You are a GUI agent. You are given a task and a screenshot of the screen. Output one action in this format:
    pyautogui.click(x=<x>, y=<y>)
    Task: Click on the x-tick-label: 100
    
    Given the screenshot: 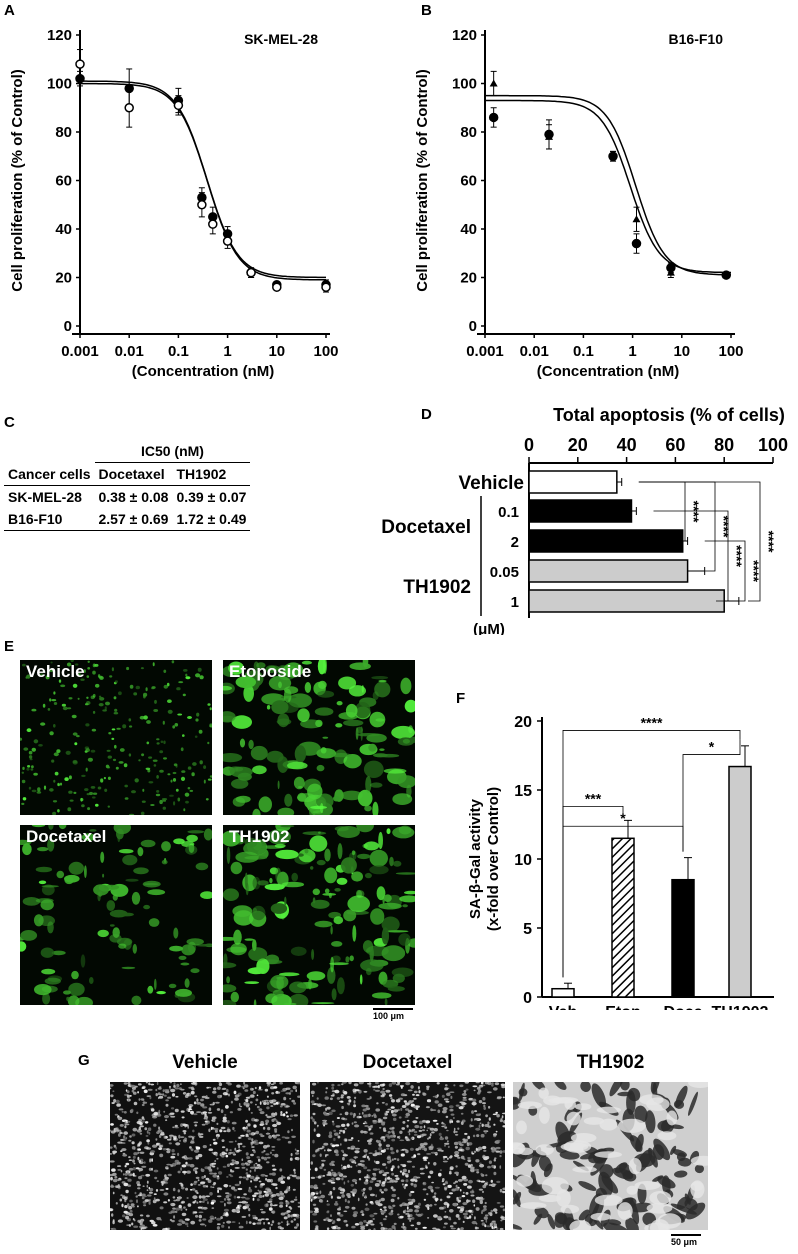 What is the action you would take?
    pyautogui.click(x=730, y=351)
    